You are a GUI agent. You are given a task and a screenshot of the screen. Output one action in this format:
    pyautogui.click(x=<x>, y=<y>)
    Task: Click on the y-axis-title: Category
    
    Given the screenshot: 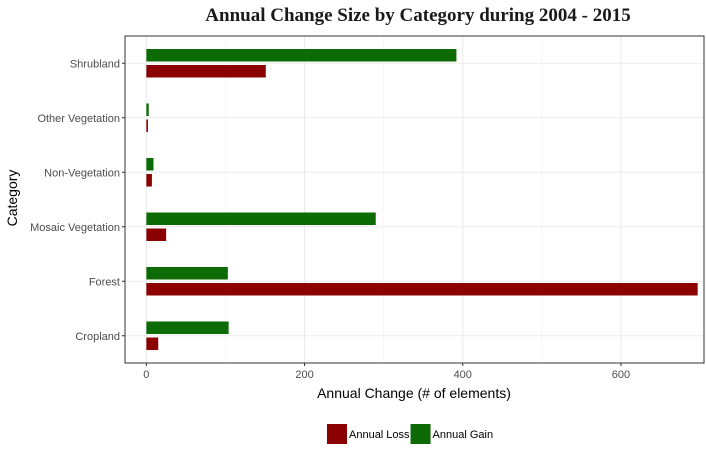 What is the action you would take?
    pyautogui.click(x=12, y=198)
    